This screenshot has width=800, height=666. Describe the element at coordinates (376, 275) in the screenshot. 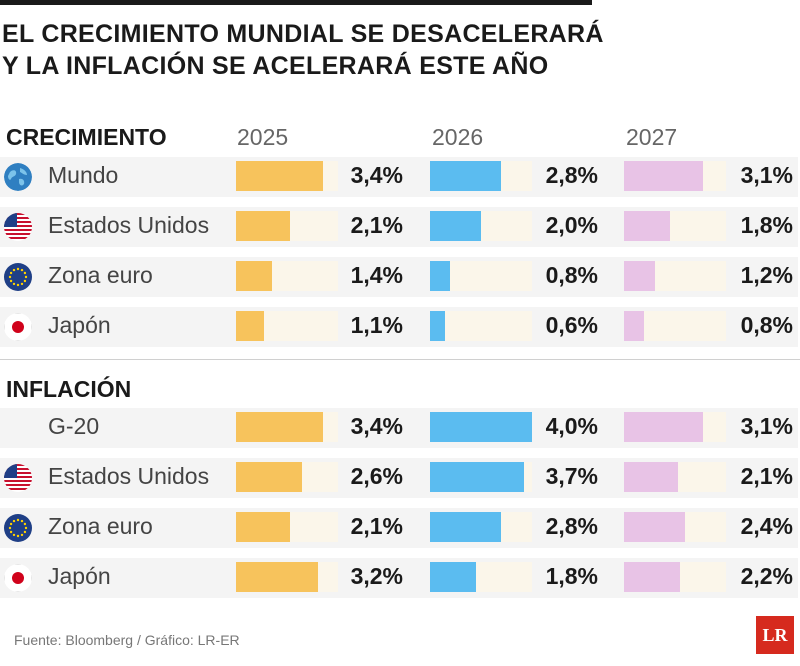

I see `value-label-2025: 1,4%` at that location.